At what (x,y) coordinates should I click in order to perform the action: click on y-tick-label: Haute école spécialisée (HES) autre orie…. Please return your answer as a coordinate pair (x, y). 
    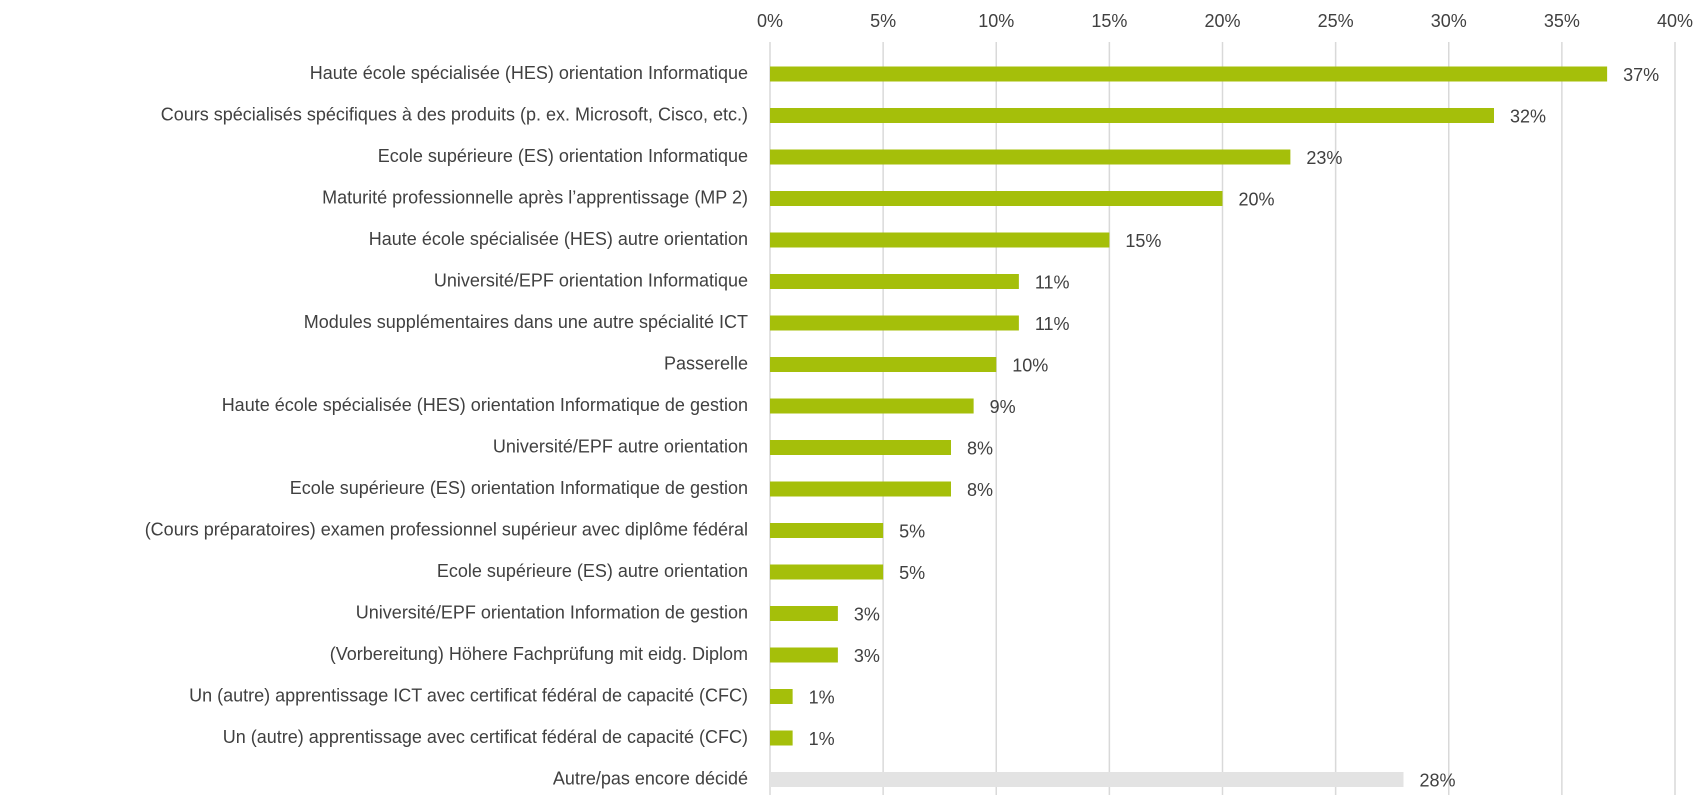
    Looking at the image, I should click on (558, 239).